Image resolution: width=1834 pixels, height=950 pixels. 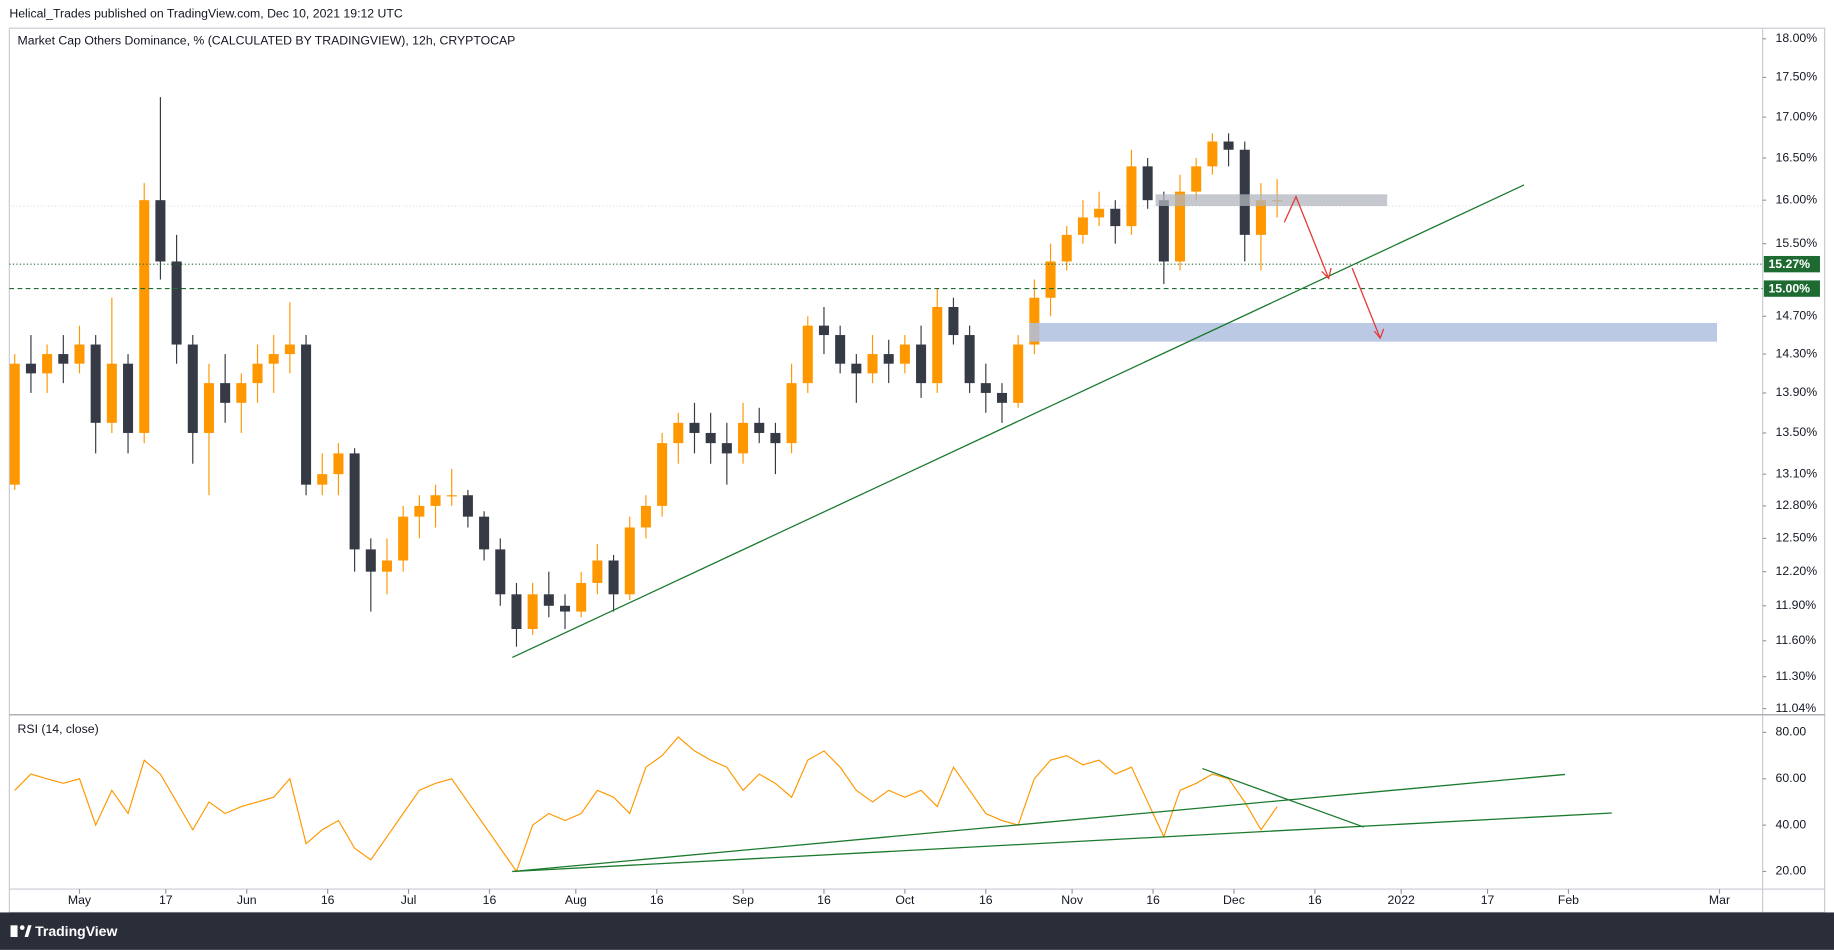 What do you see at coordinates (1797, 473) in the screenshot?
I see `y-tick-label: 13.10%` at bounding box center [1797, 473].